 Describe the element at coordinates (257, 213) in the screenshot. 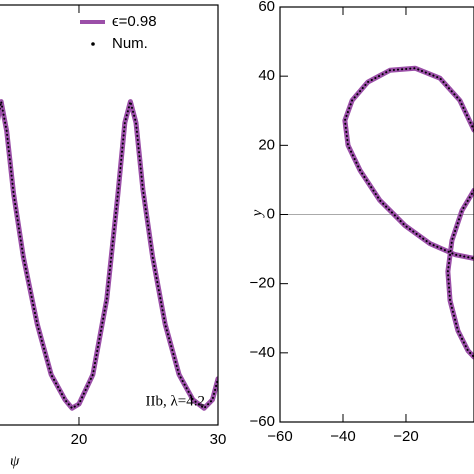

I see `y-axis-label: y` at that location.